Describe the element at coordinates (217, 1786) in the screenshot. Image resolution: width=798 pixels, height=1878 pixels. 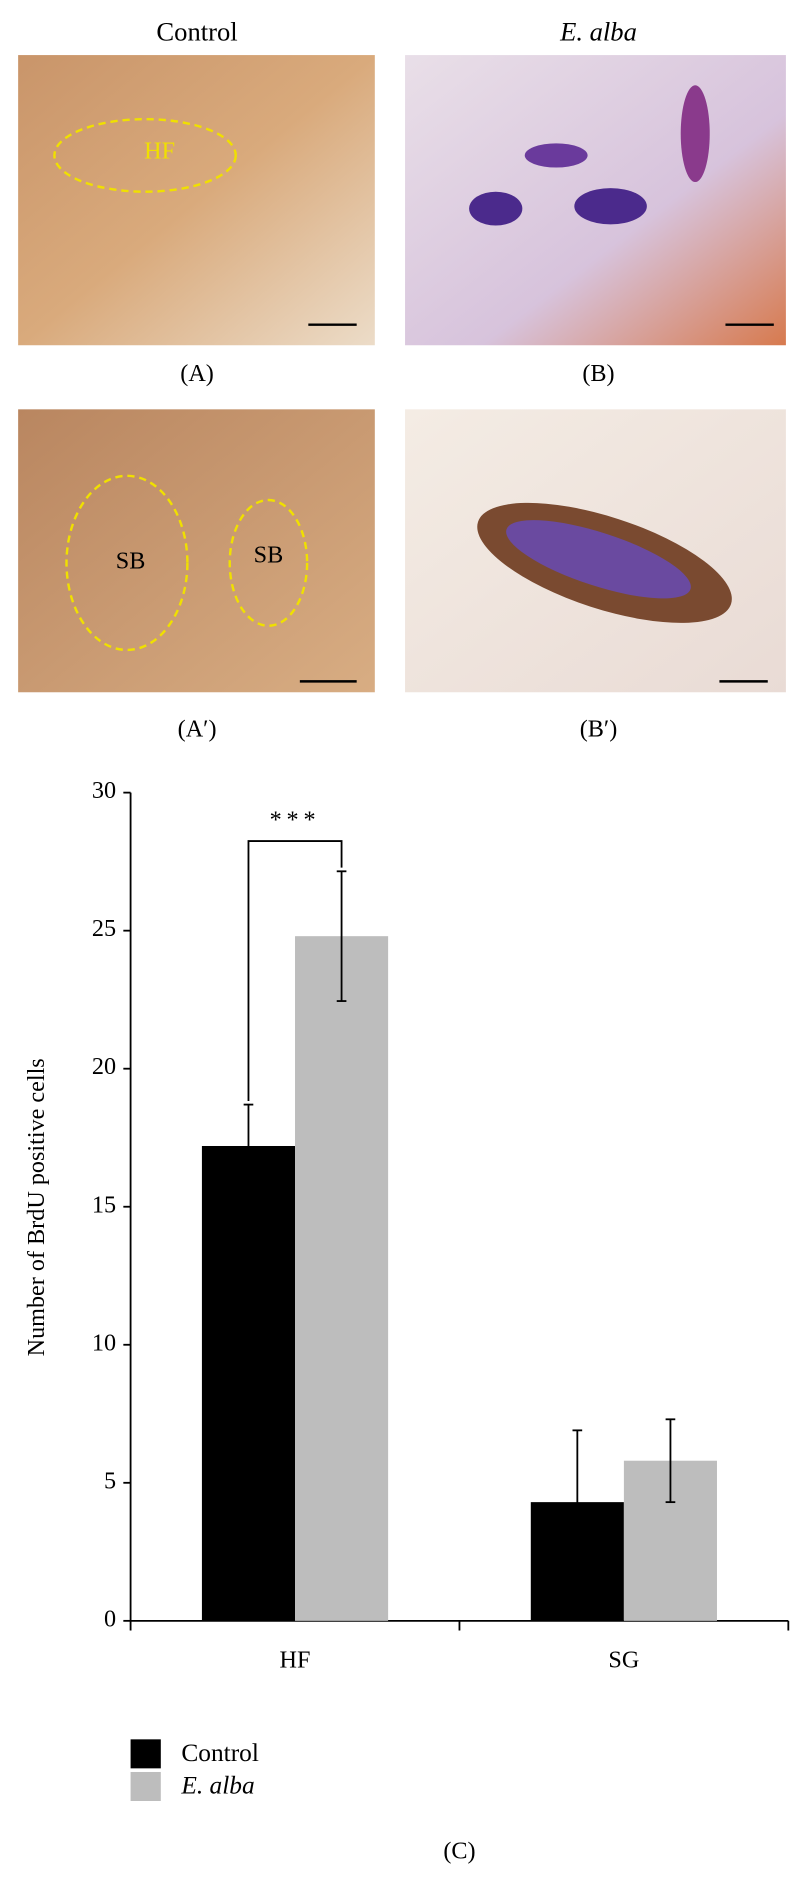
I see `legend-label: E. alba` at that location.